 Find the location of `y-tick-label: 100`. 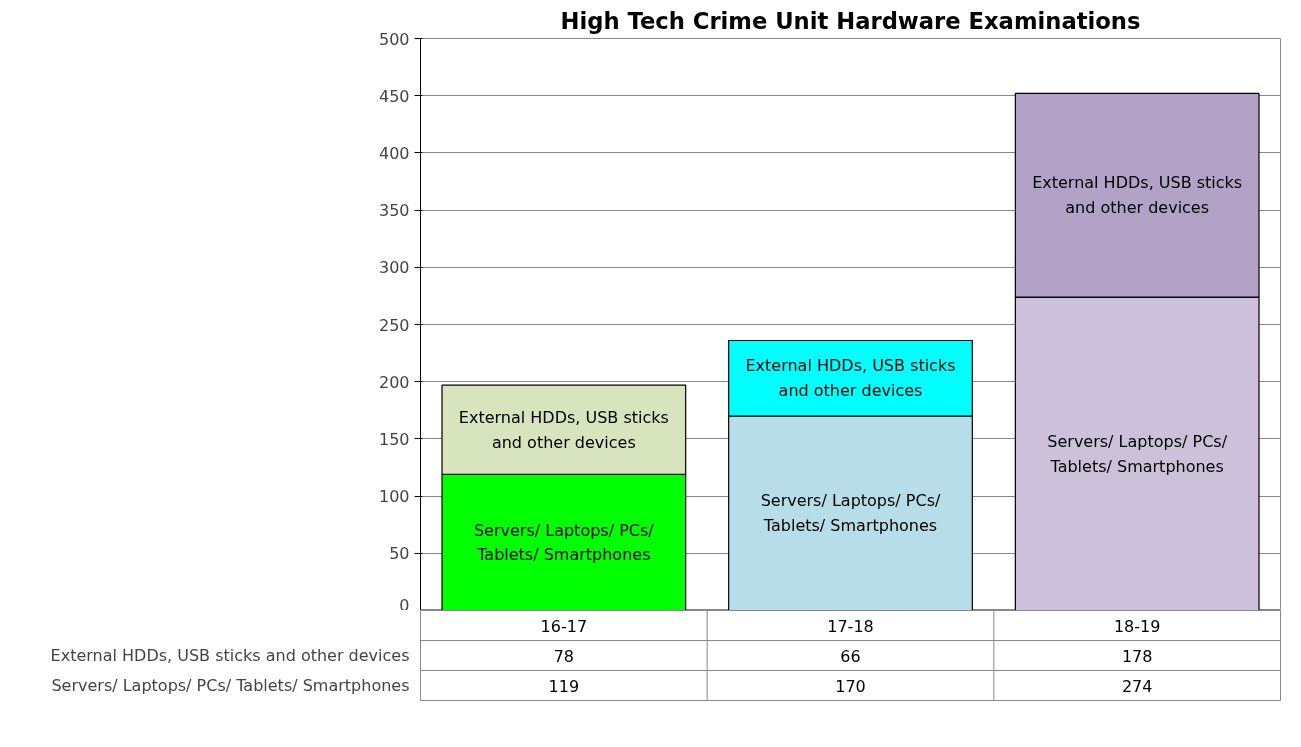

y-tick-label: 100 is located at coordinates (394, 497).